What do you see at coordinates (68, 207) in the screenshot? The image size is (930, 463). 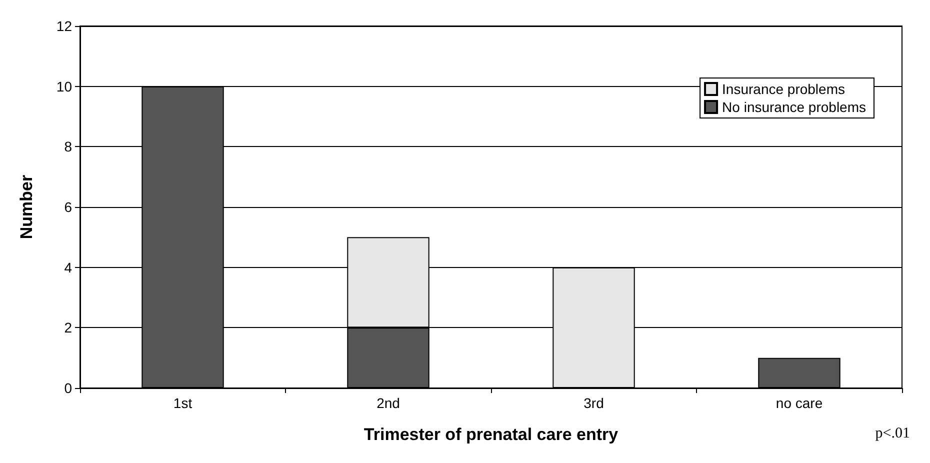 I see `y-tick-label: 6` at bounding box center [68, 207].